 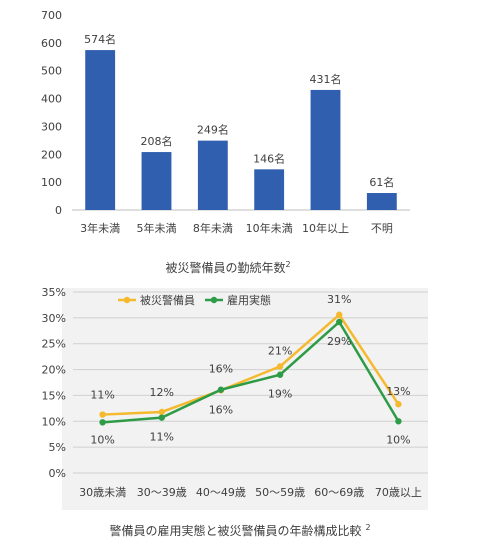 I want to click on bar-y-tick-label: 200, so click(x=51, y=154).